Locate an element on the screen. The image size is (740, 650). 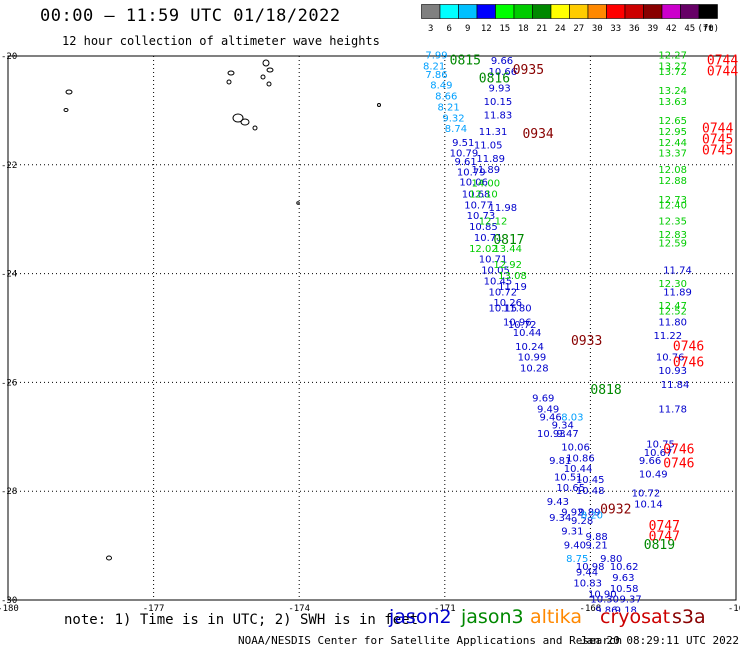
legend-tick-label: 30 is located at coordinates (597, 29).